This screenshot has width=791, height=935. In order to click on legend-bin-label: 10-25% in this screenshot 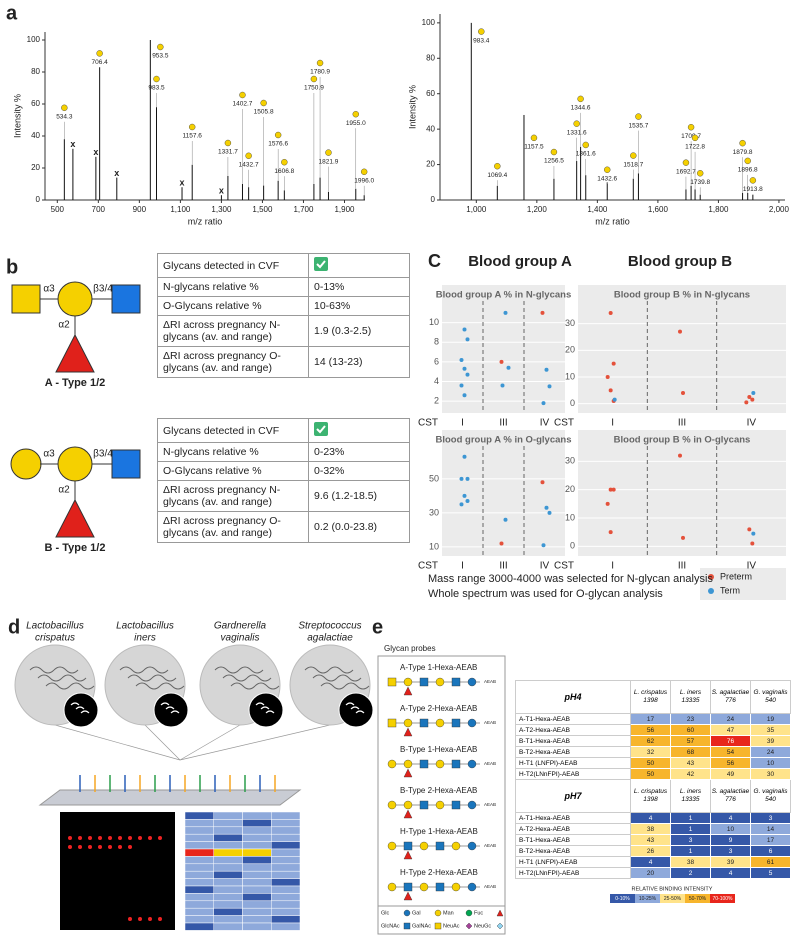, I will do `click(648, 899)`.